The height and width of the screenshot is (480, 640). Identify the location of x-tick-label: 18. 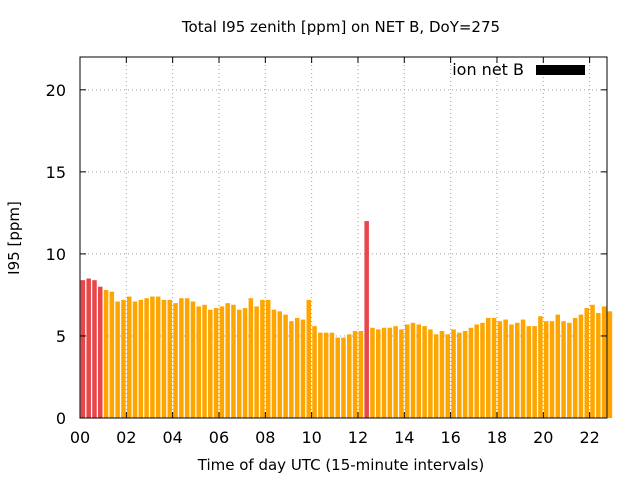
(497, 437).